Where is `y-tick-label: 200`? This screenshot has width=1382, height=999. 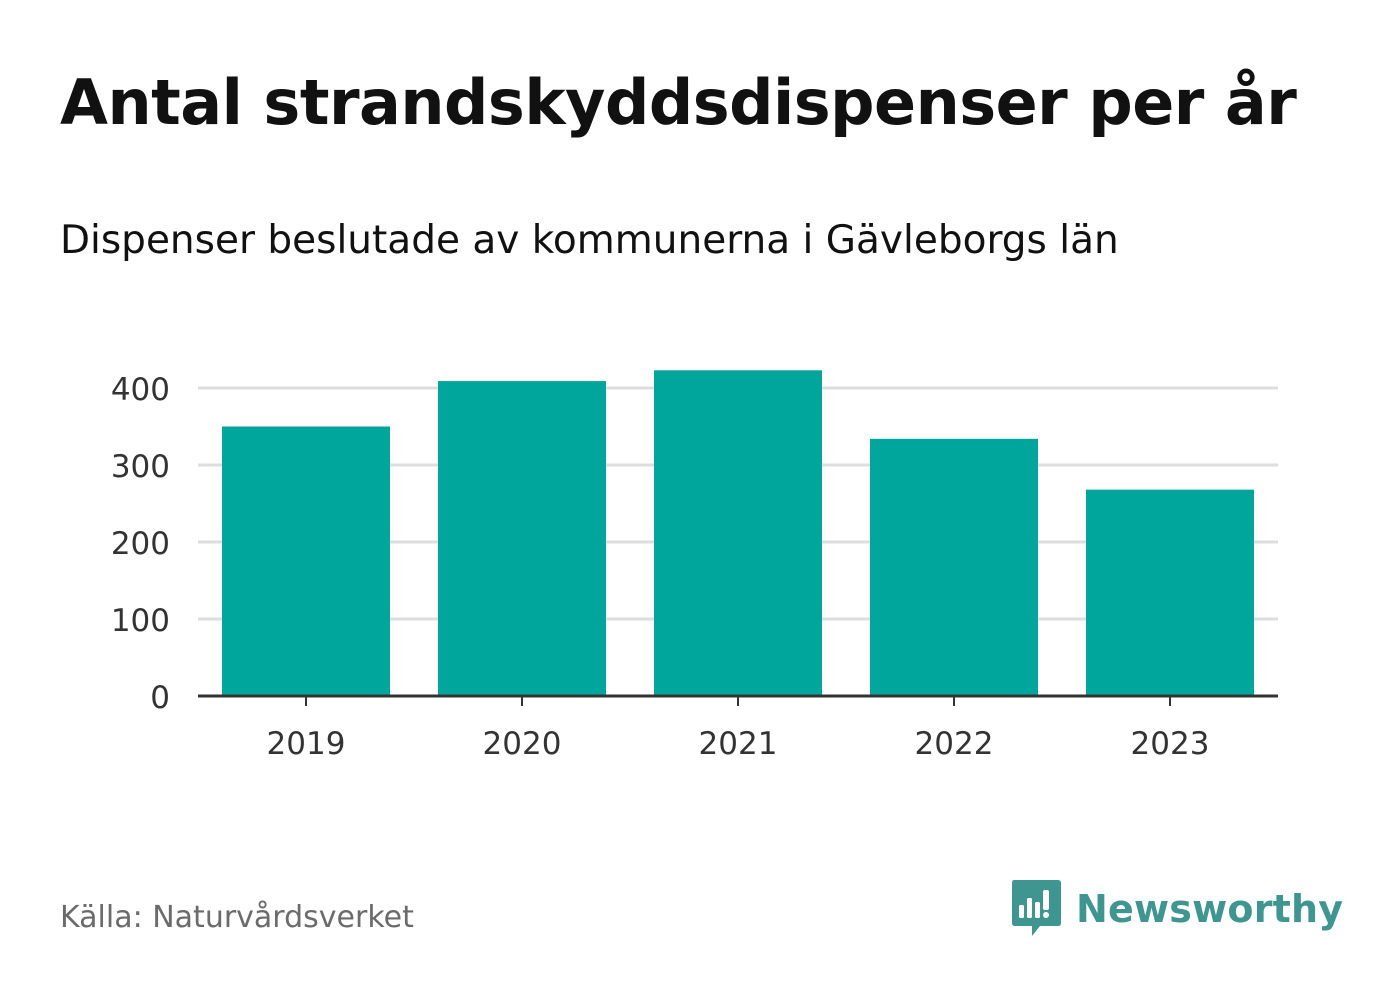 y-tick-label: 200 is located at coordinates (140, 544).